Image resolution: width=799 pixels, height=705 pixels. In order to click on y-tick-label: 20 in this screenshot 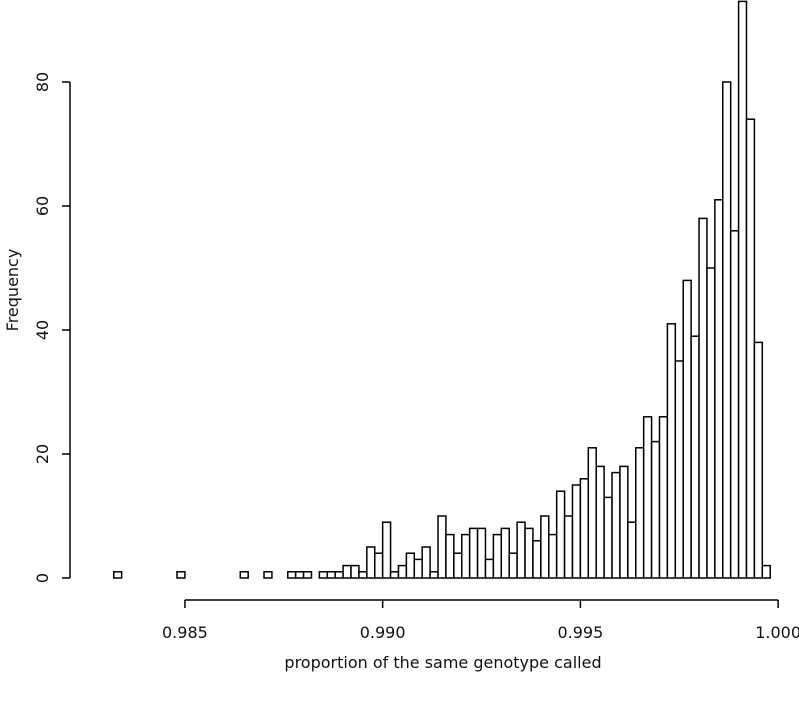, I will do `click(42, 454)`.